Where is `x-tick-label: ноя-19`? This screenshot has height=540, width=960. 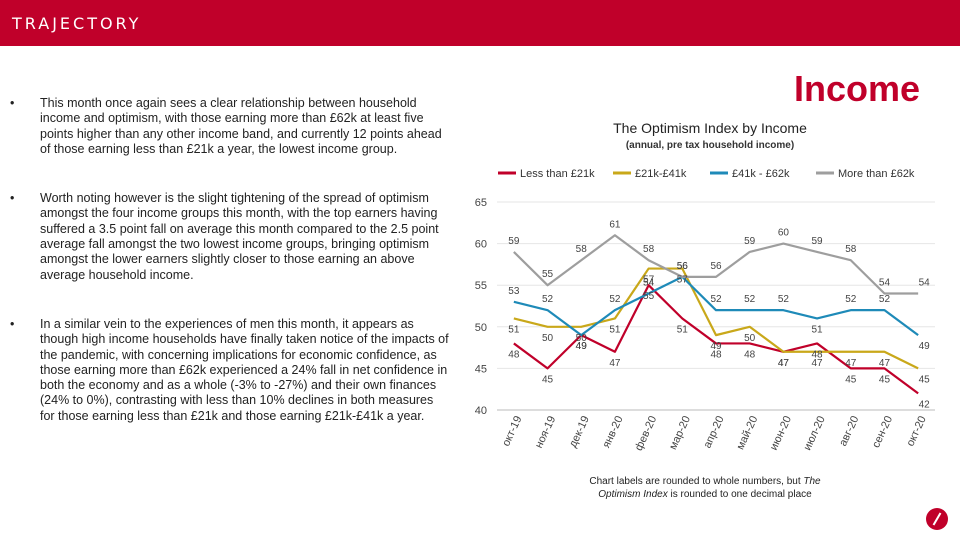
x-tick-label: ноя-19 is located at coordinates (545, 432).